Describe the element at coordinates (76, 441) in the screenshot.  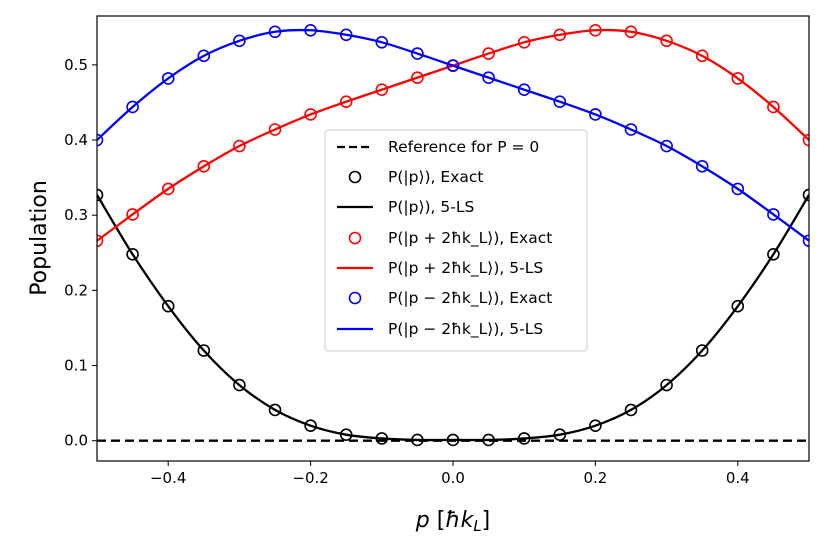
I see `y-tick-label: 0.0` at that location.